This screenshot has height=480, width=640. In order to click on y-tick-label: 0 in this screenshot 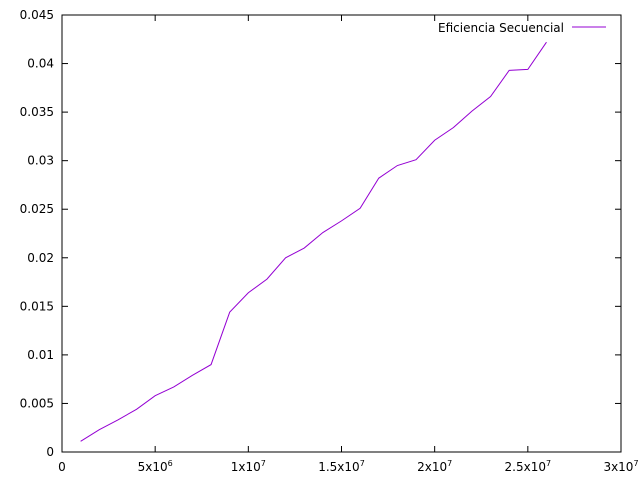, I will do `click(50, 452)`.